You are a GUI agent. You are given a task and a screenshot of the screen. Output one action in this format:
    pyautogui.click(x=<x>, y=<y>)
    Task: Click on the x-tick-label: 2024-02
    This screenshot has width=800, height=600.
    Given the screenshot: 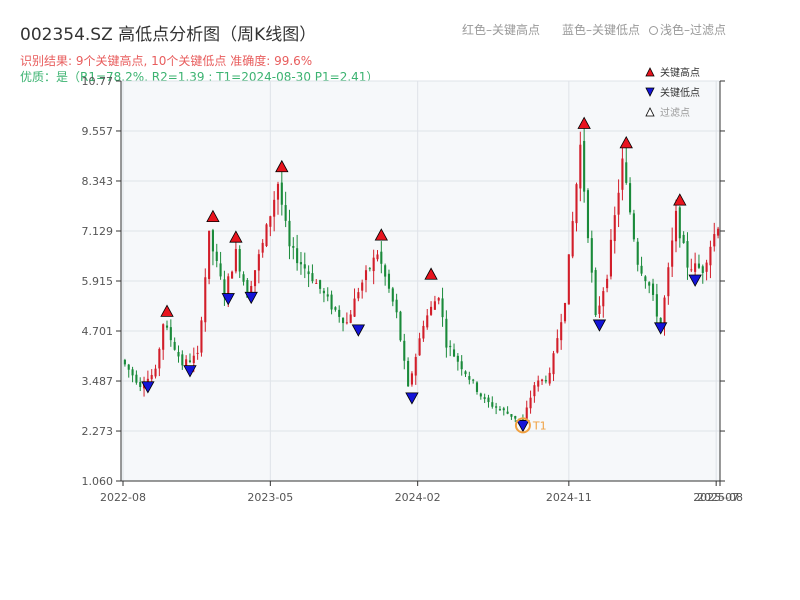 What is the action you would take?
    pyautogui.click(x=418, y=497)
    